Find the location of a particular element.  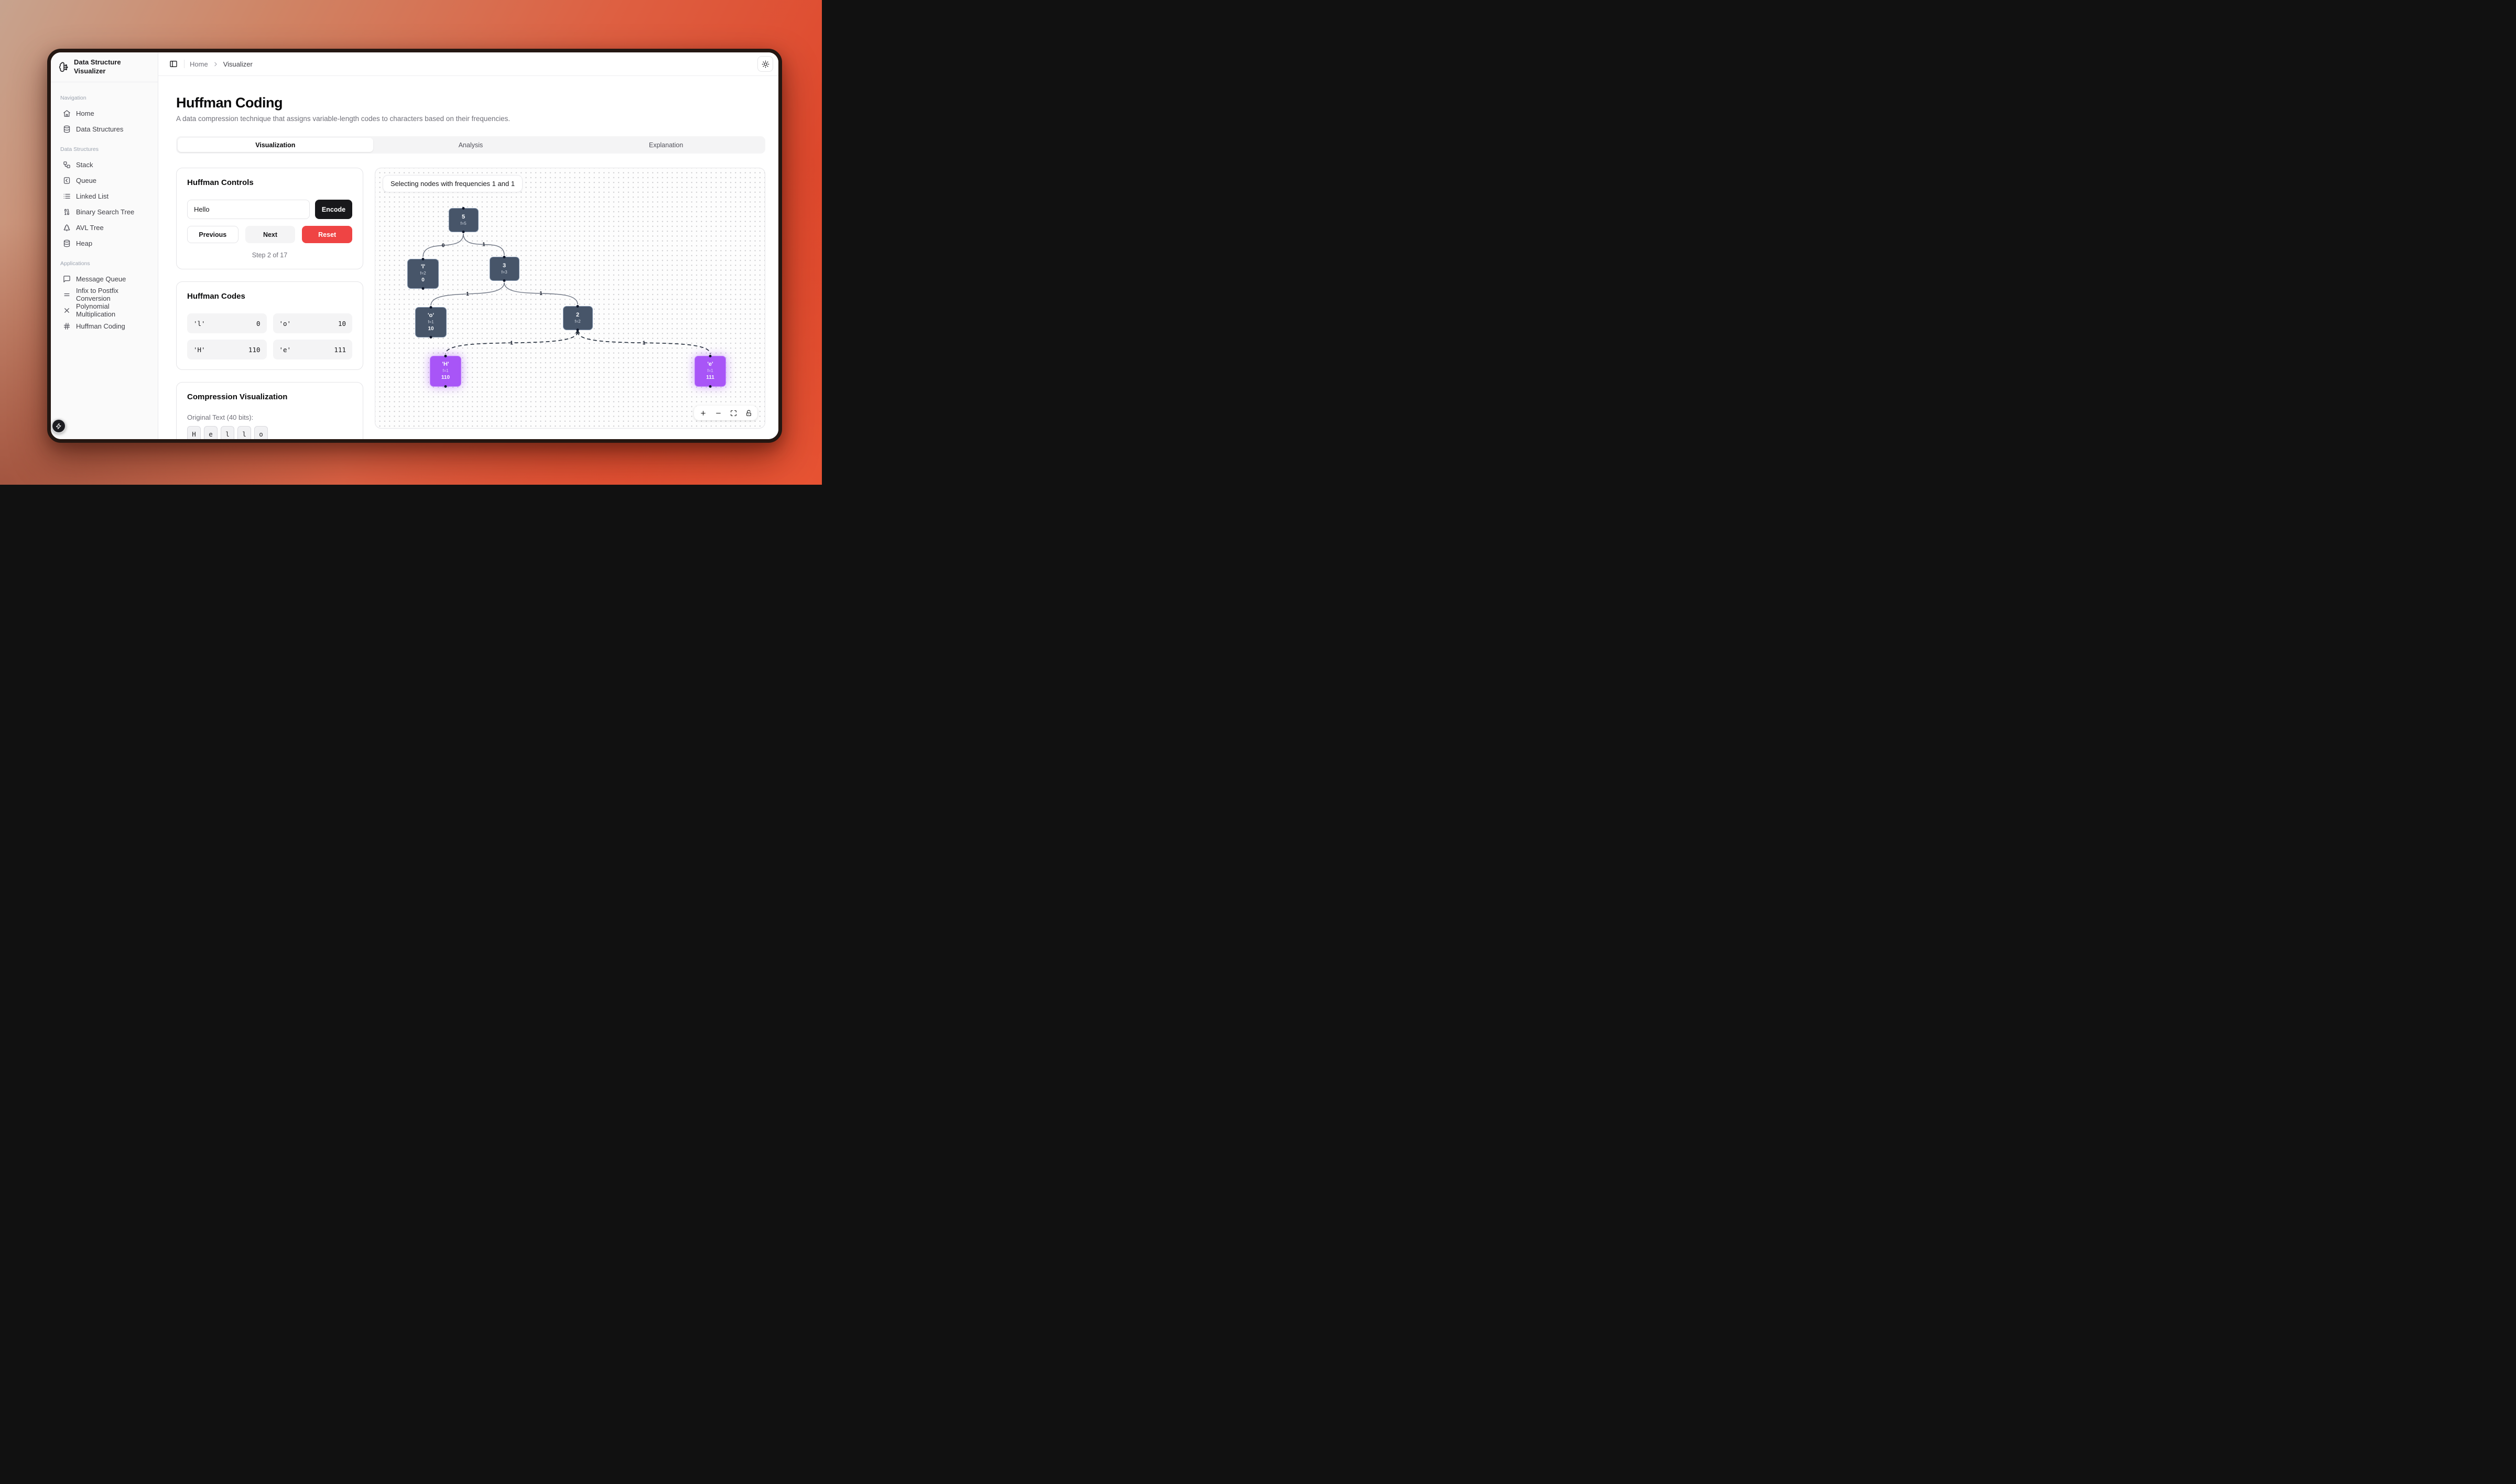

x-icon is located at coordinates (66, 310).